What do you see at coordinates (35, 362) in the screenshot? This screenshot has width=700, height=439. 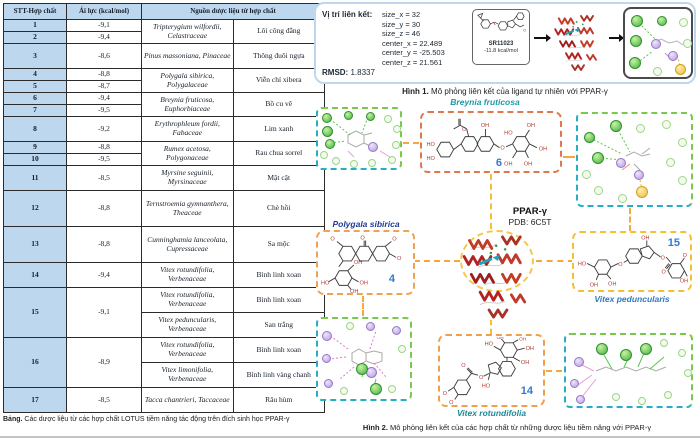 I see `cell-stt: 16` at bounding box center [35, 362].